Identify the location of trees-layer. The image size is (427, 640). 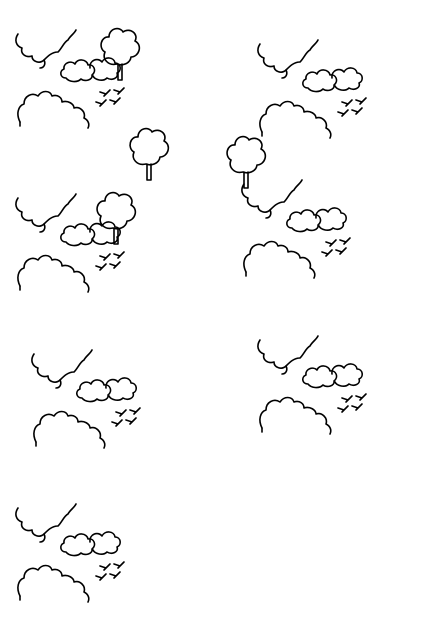
(198, 158).